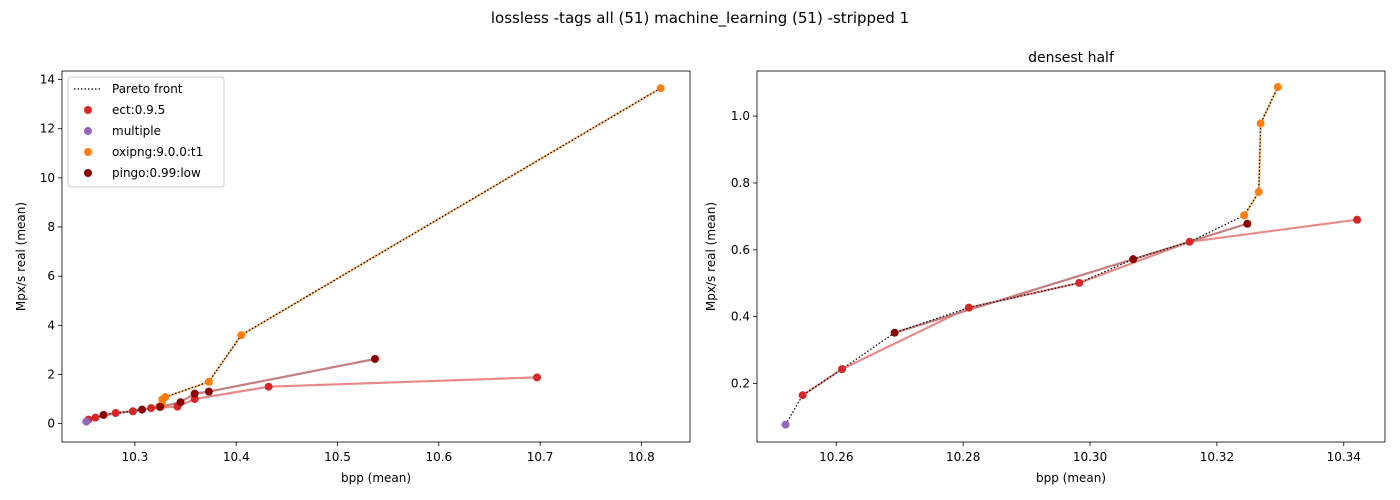 Image resolution: width=1400 pixels, height=500 pixels. I want to click on y-tick-label: 12, so click(47, 129).